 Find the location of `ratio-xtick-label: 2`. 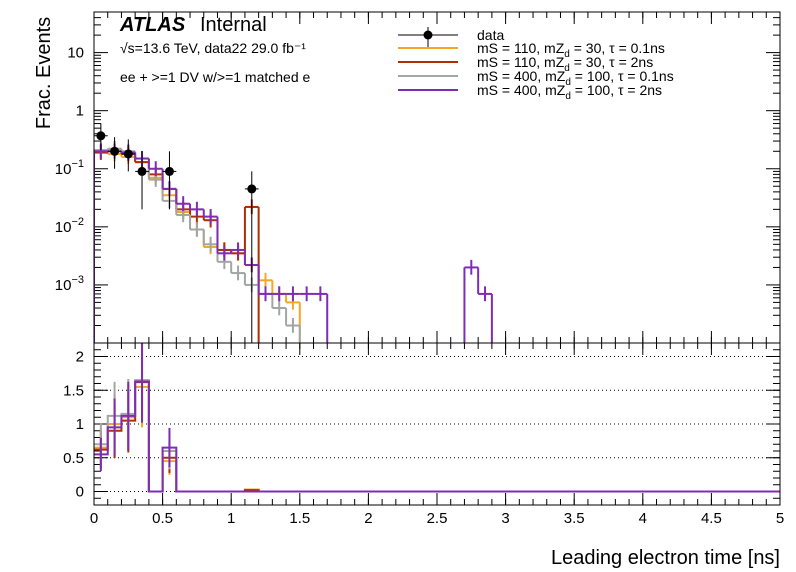

ratio-xtick-label: 2 is located at coordinates (368, 518).